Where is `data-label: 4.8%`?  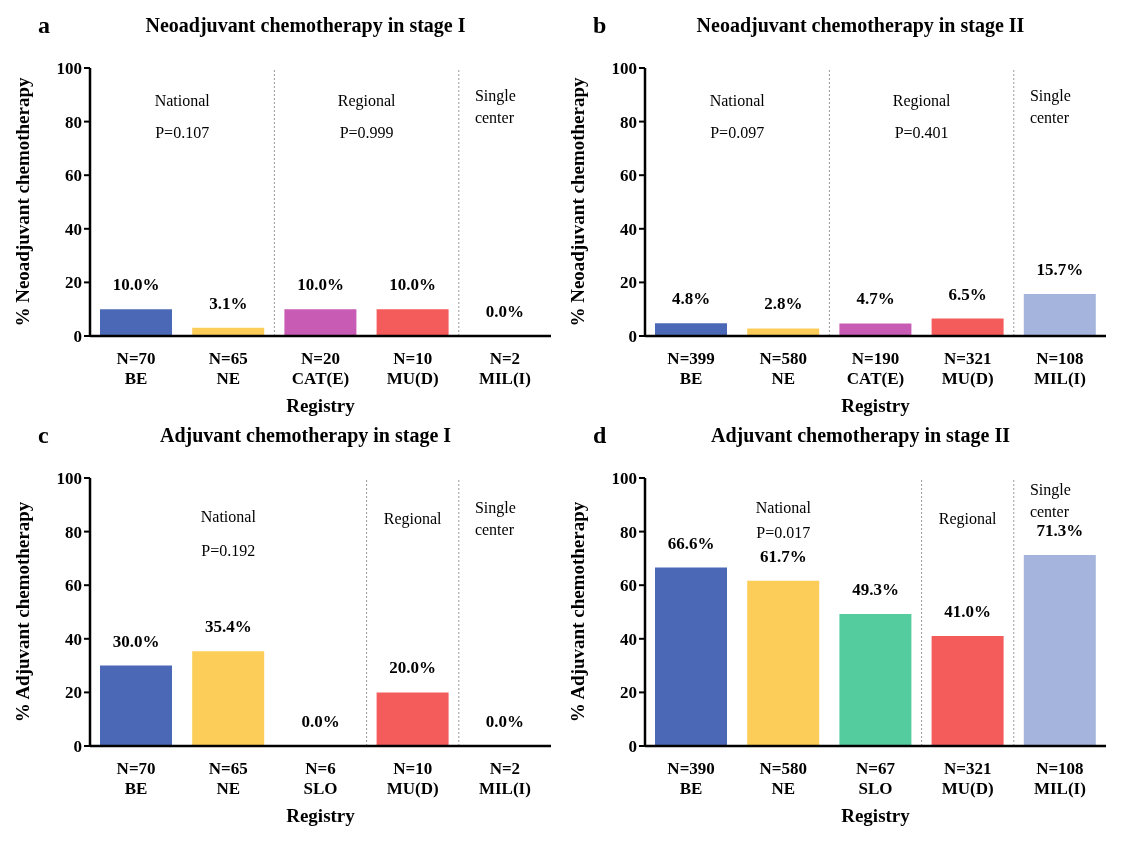
data-label: 4.8% is located at coordinates (691, 299).